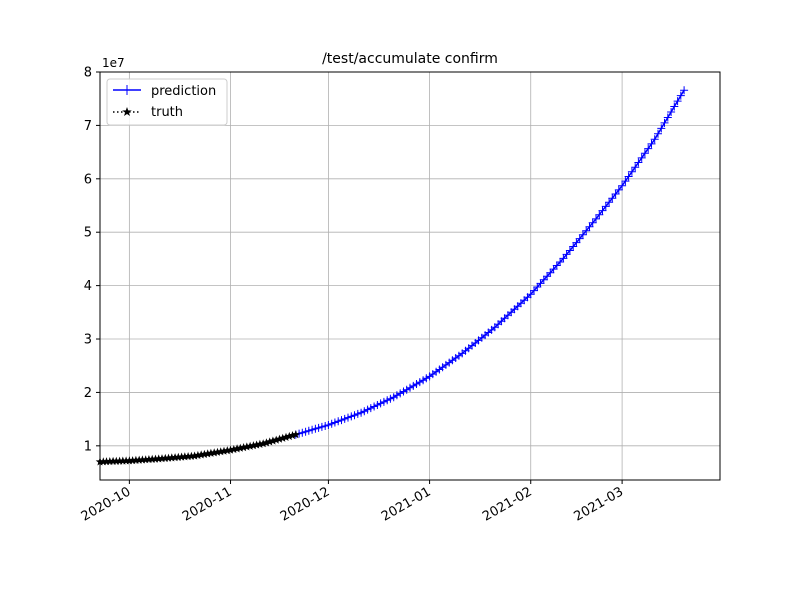 The width and height of the screenshot is (800, 600). I want to click on legend-truth-marker, so click(127, 111).